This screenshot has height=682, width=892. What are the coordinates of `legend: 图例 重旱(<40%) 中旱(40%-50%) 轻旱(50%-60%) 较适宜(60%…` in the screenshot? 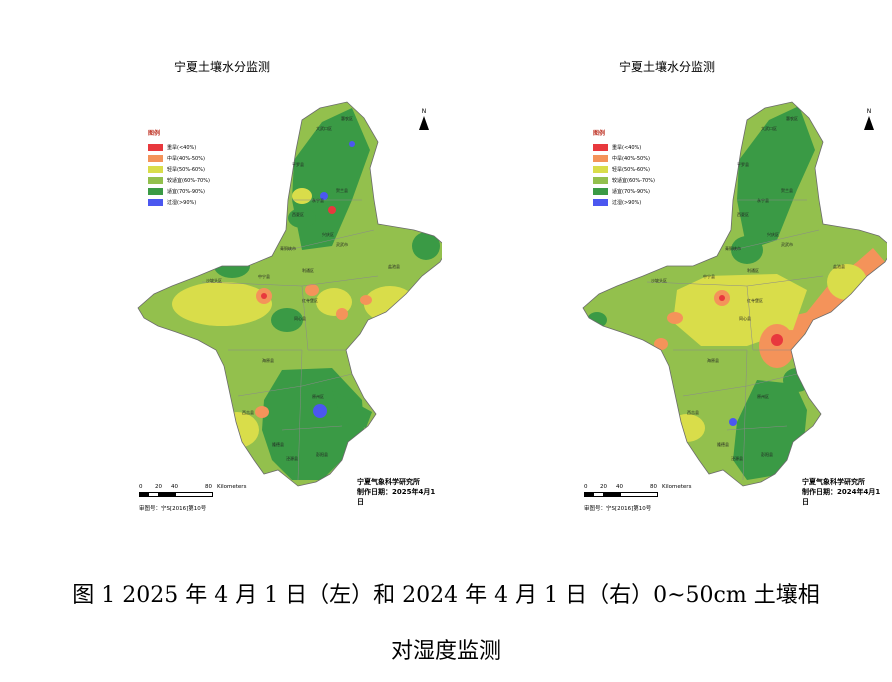 It's located at (624, 168).